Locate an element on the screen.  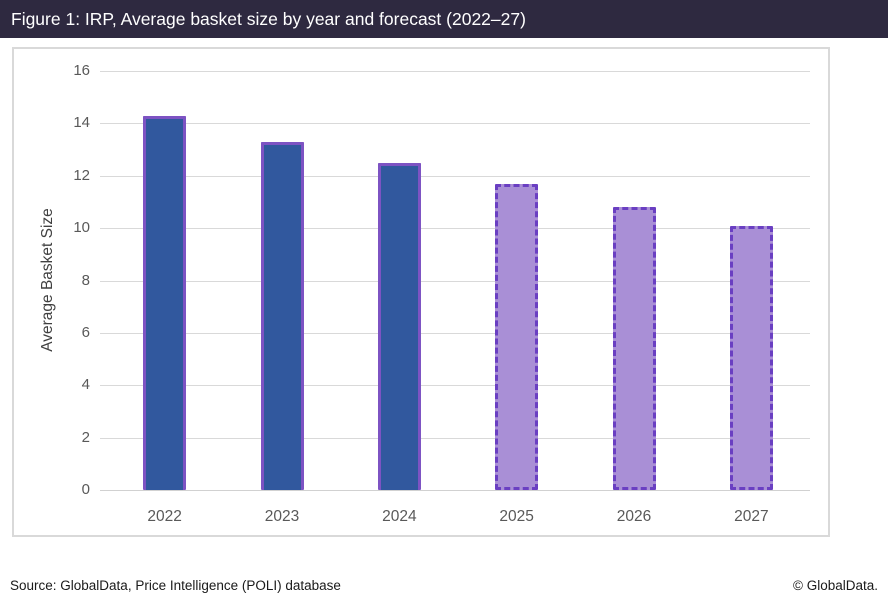
y-tick-label-8: 8 is located at coordinates (85, 280).